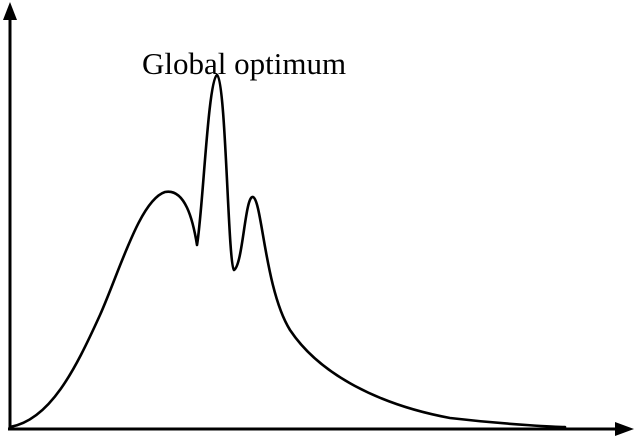 This screenshot has width=634, height=437. Describe the element at coordinates (624, 429) in the screenshot. I see `x-axis-arrowhead` at that location.